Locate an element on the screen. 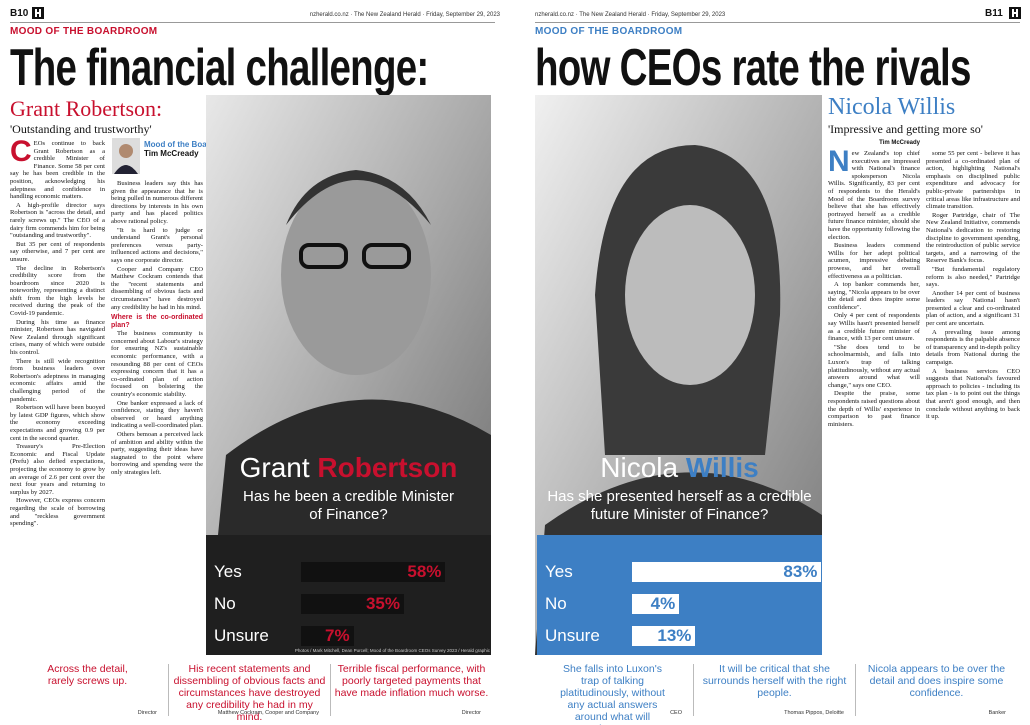 This screenshot has width=1030, height=725. bar: 58% is located at coordinates (373, 572).